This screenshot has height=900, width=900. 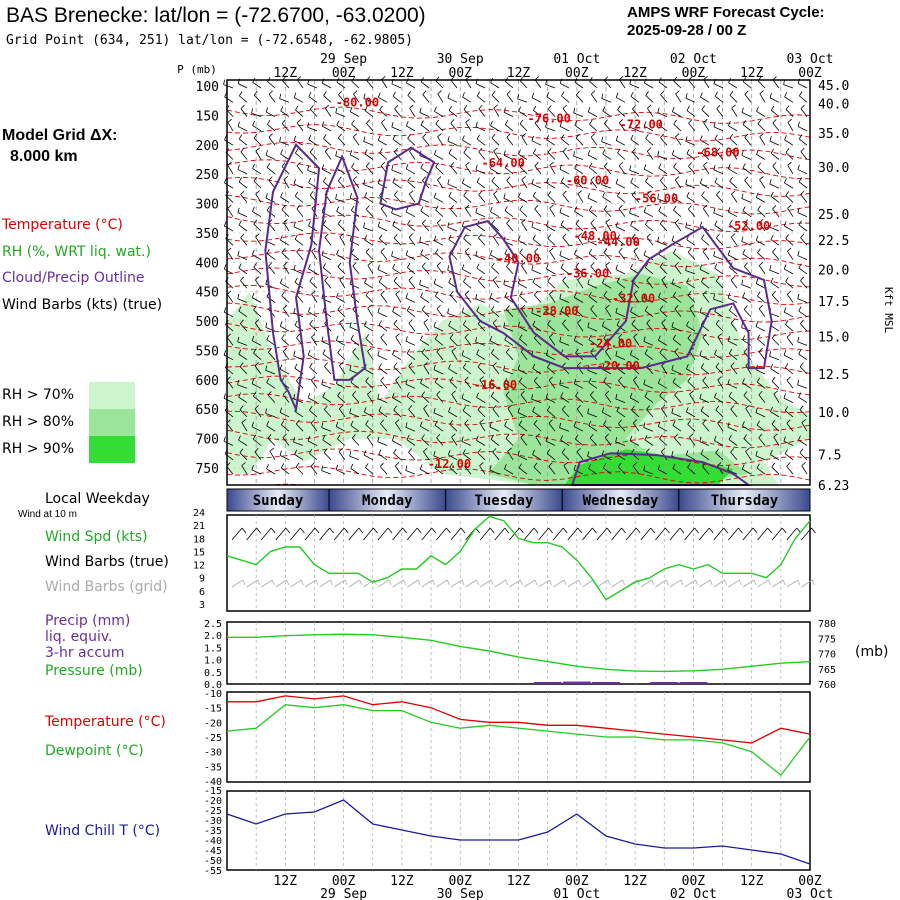 I want to click on temperature-tick: -10, so click(x=213, y=694).